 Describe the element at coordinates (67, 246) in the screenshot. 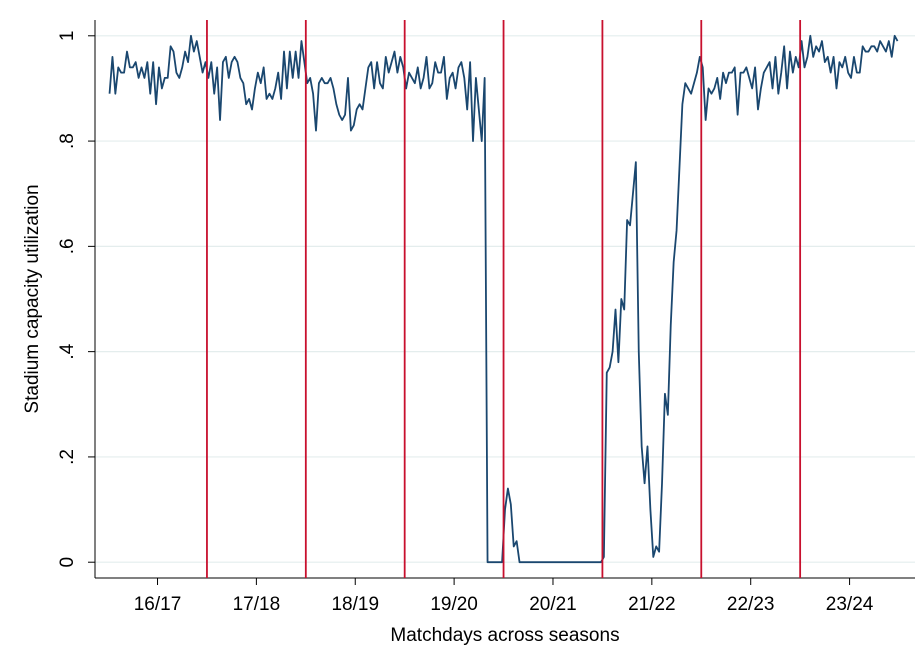

I see `y-tick-label: .6` at that location.